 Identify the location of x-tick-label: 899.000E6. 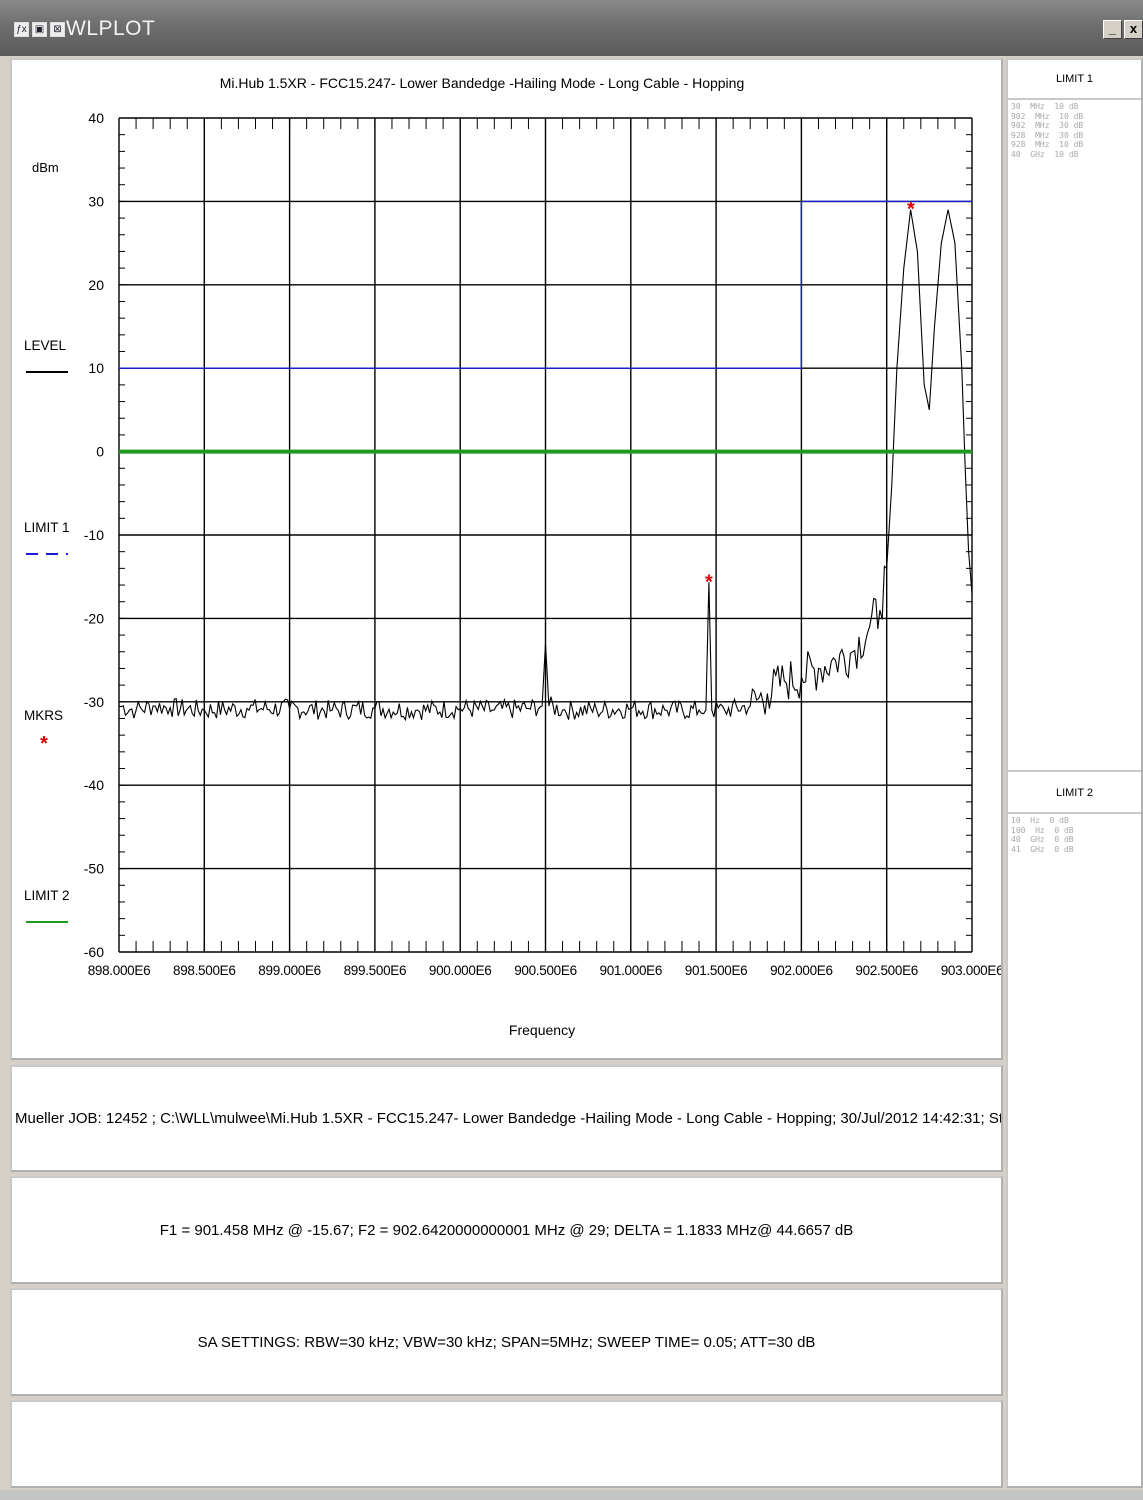
(289, 970).